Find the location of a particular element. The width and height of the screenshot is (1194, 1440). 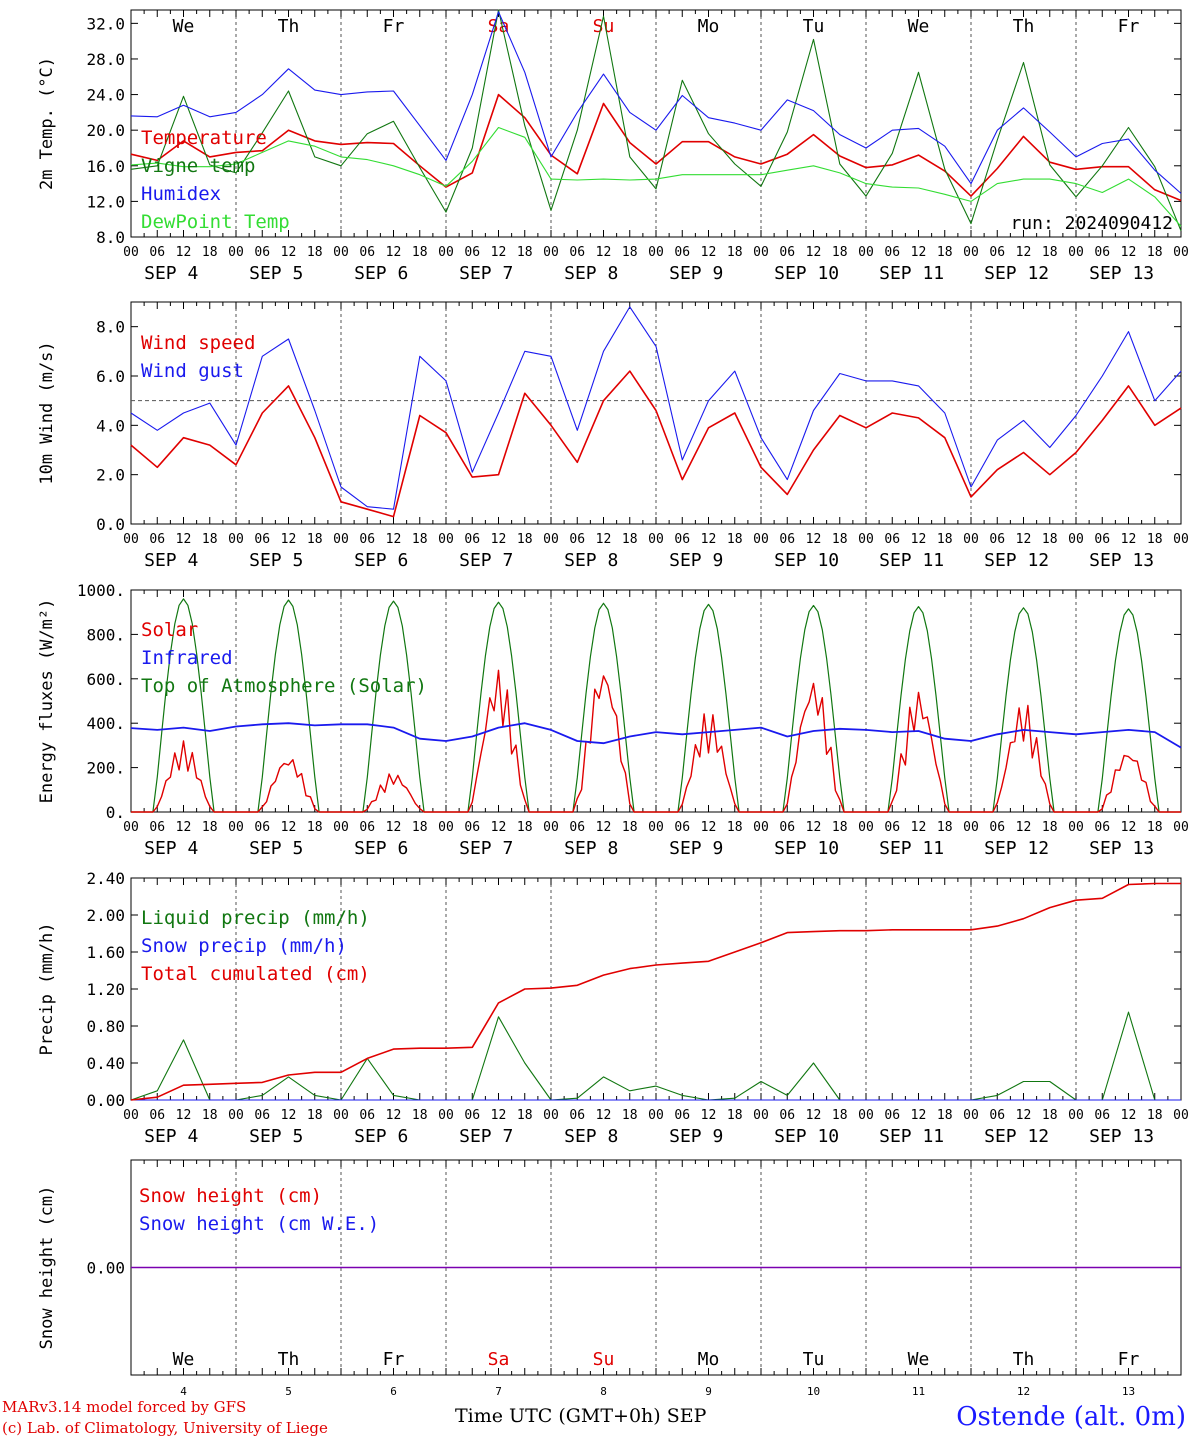

day-number-label: 10 is located at coordinates (813, 1391).